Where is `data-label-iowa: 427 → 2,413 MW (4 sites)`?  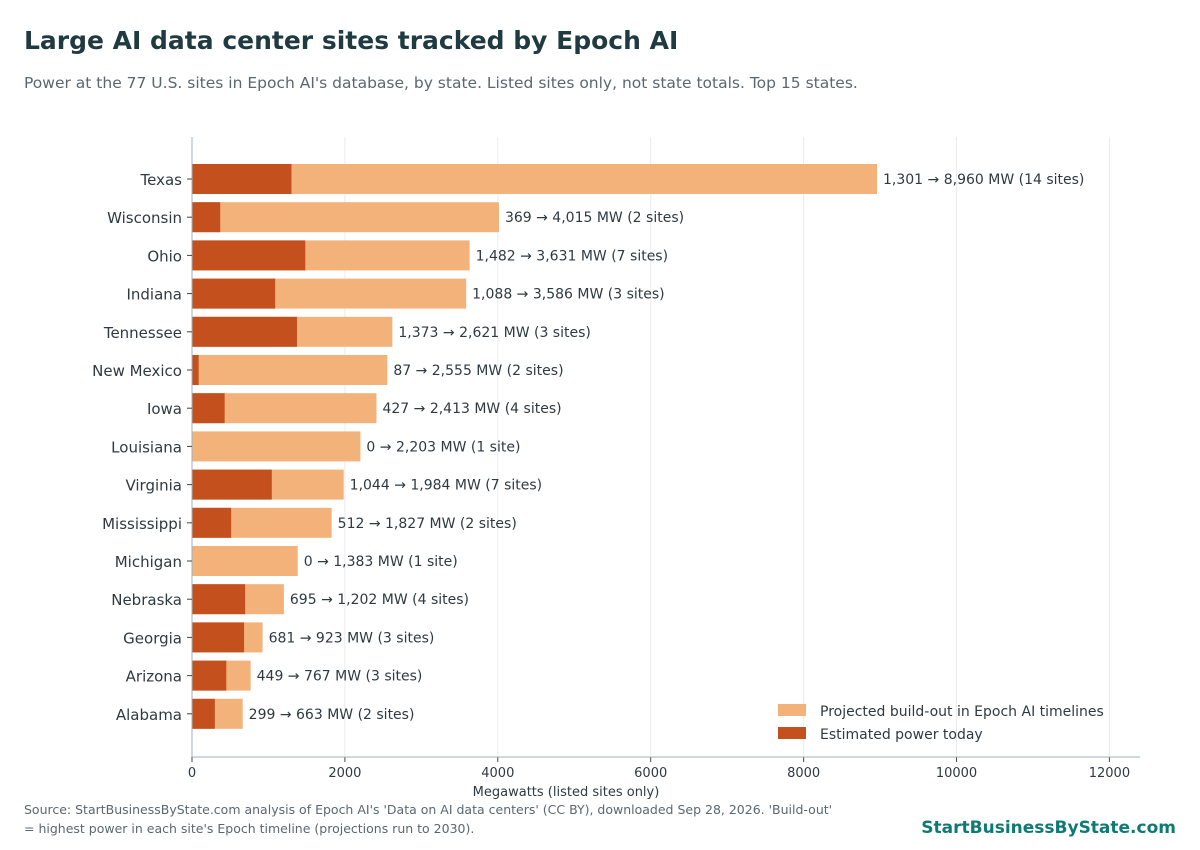 data-label-iowa: 427 → 2,413 MW (4 sites) is located at coordinates (471, 409).